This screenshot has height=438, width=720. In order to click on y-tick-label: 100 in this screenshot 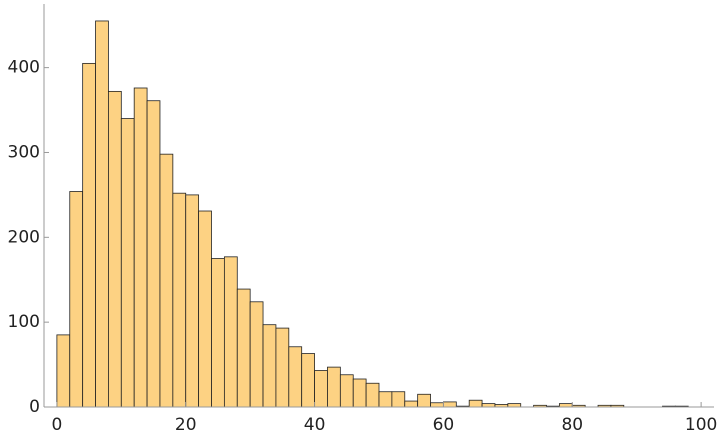, I will do `click(24, 322)`.